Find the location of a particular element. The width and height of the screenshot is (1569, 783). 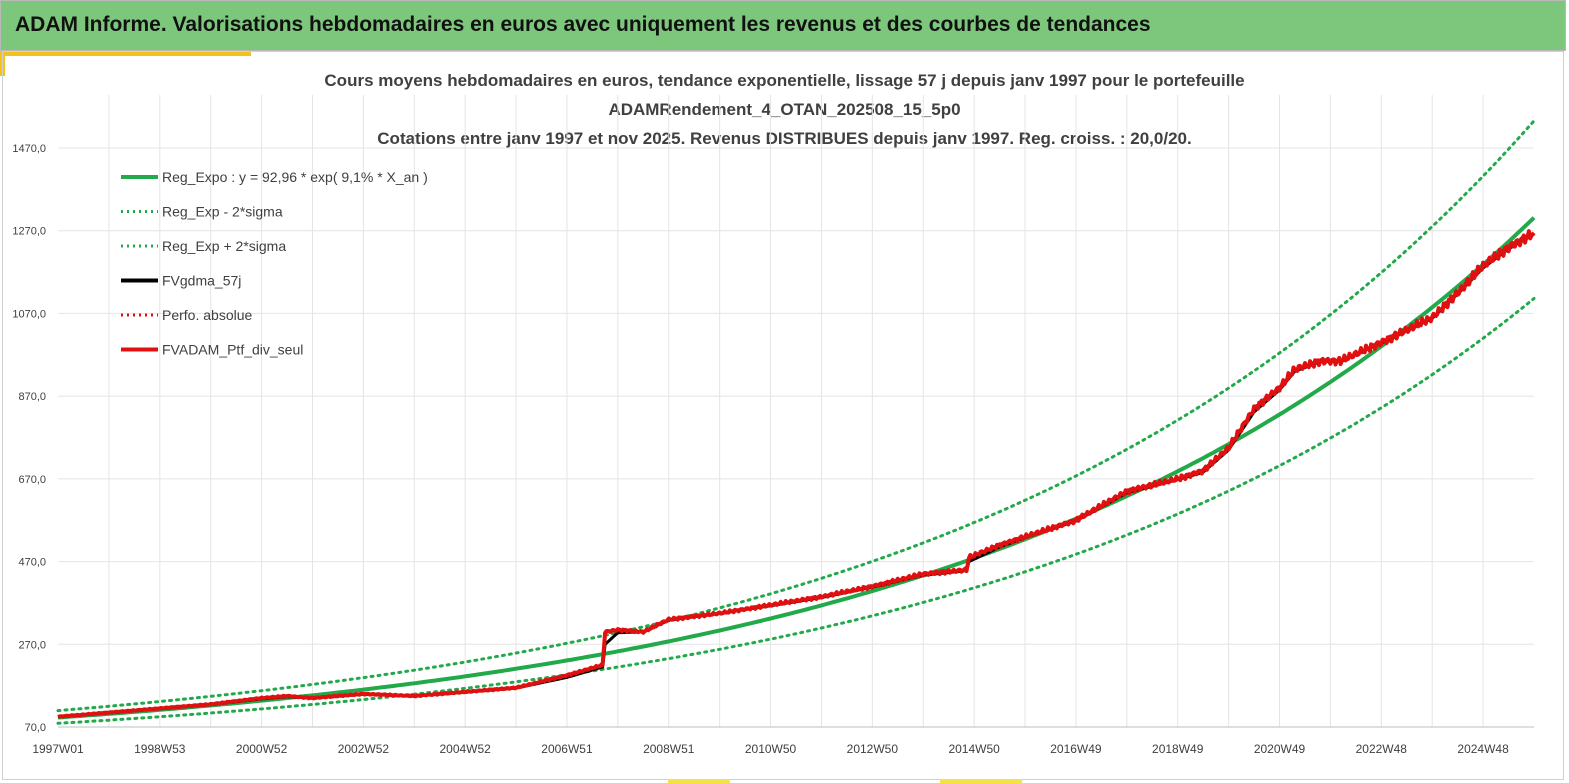

x-tick-label: 2022W48 is located at coordinates (1382, 749).